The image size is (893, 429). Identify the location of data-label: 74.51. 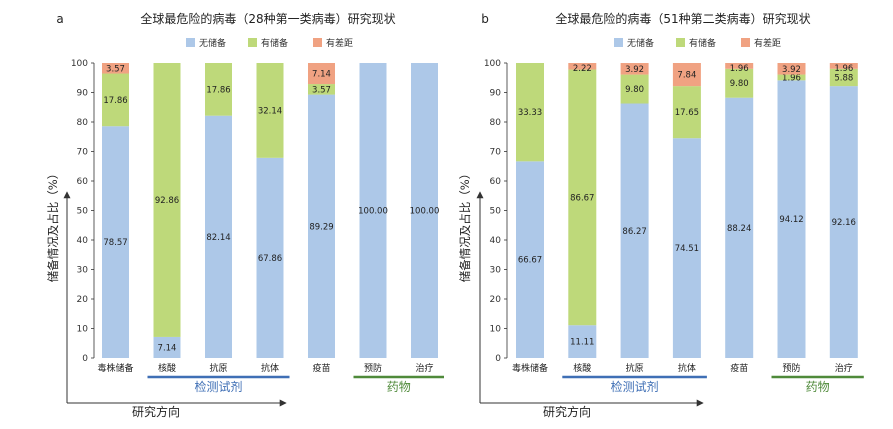
(687, 249).